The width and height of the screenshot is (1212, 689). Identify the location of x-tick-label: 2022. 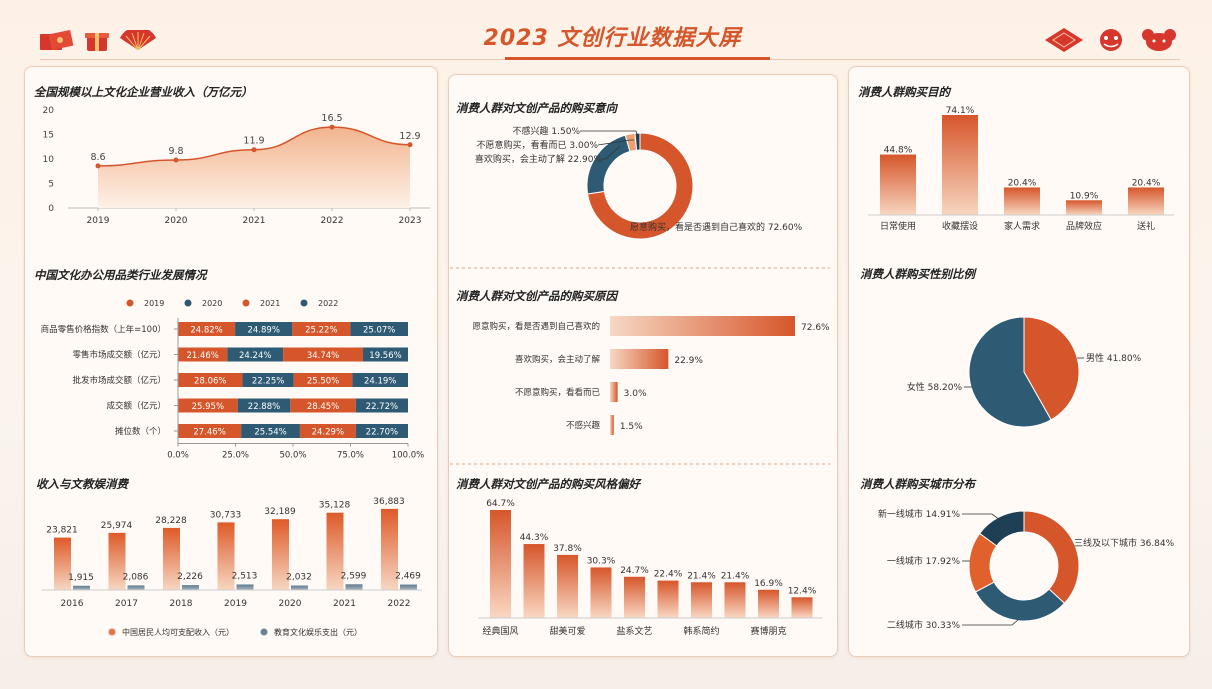
(332, 221).